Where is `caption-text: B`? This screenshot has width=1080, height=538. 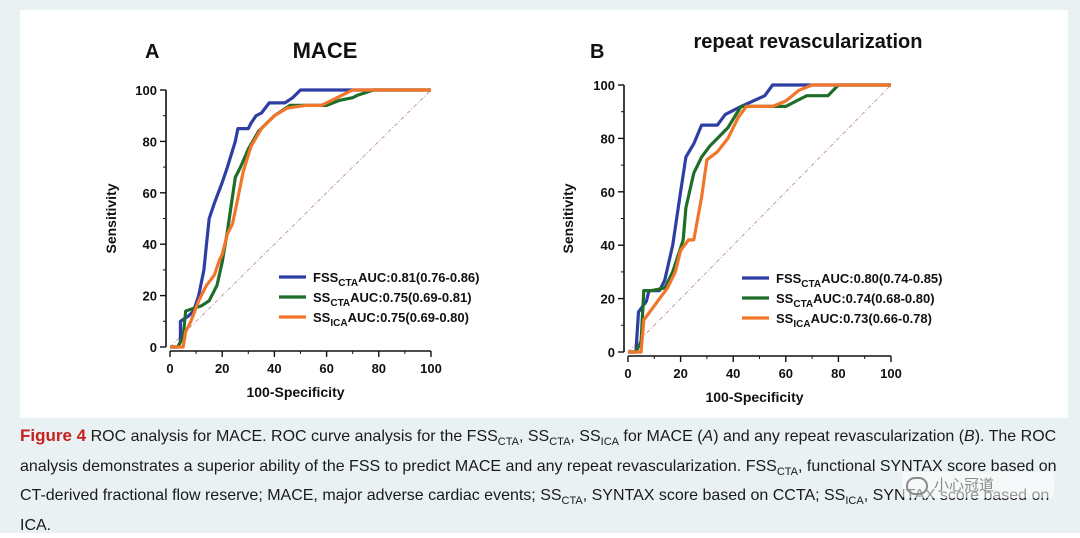 caption-text: B is located at coordinates (969, 436).